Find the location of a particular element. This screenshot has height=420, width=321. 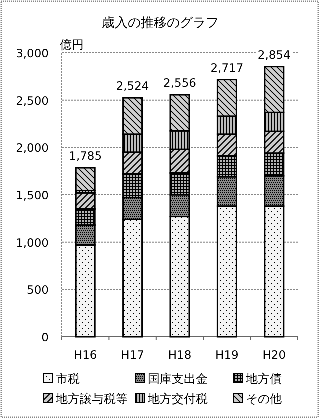

y-tick-label: 3,000 is located at coordinates (32, 53).